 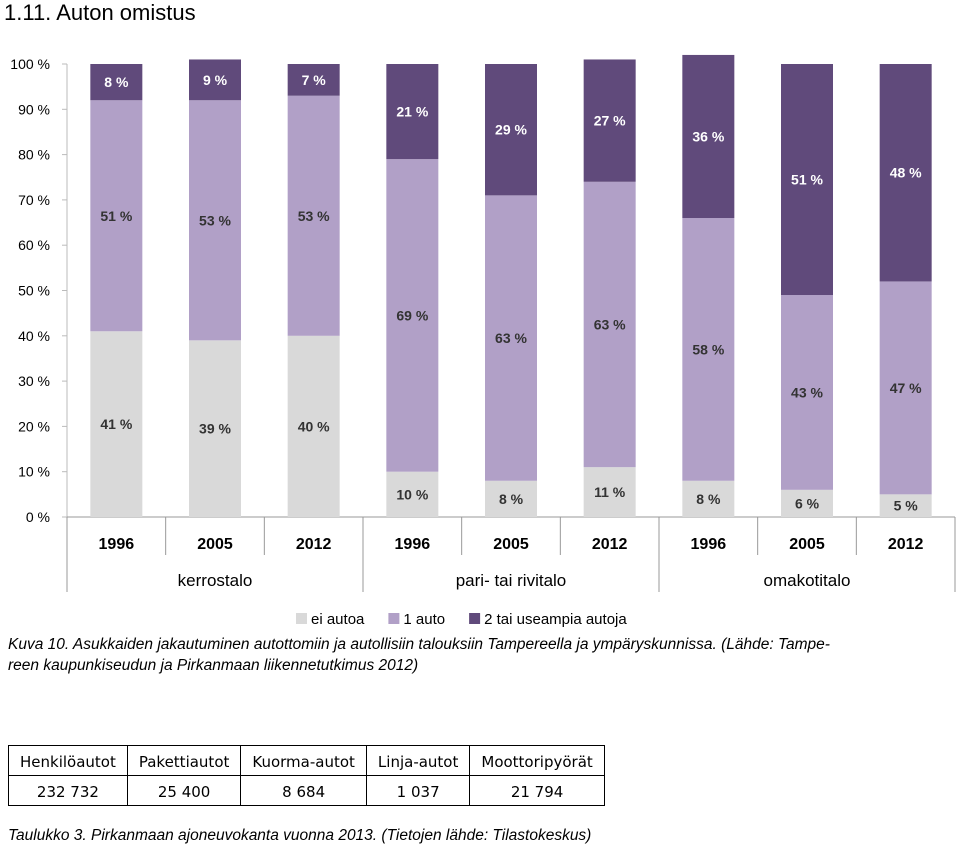 What do you see at coordinates (34, 245) in the screenshot?
I see `y-tick-label: 60 %` at bounding box center [34, 245].